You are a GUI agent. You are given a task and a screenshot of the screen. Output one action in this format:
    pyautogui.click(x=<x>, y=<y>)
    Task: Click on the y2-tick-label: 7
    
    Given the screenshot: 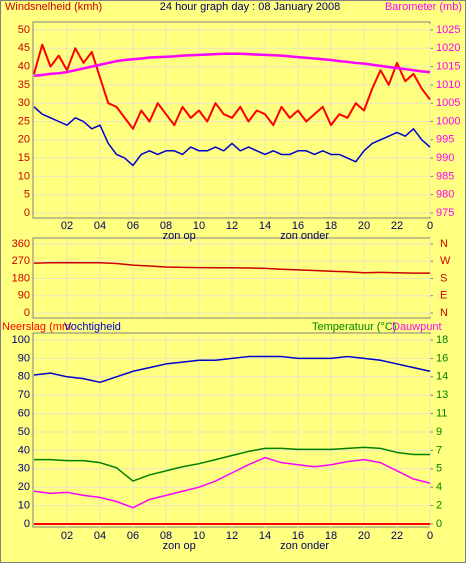 What is the action you would take?
    pyautogui.click(x=439, y=450)
    